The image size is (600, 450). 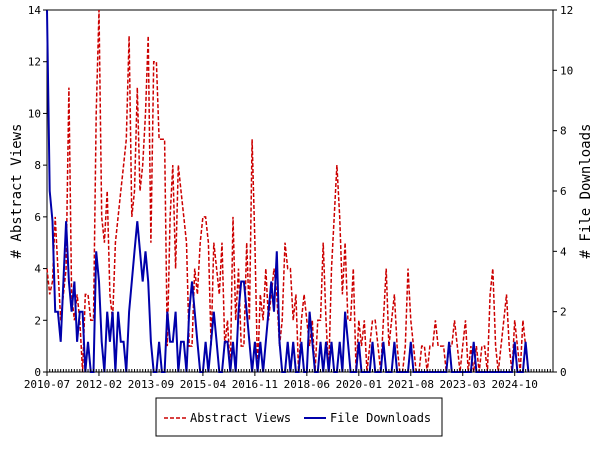 I want to click on x-tick-label: 2021-08, so click(x=411, y=384).